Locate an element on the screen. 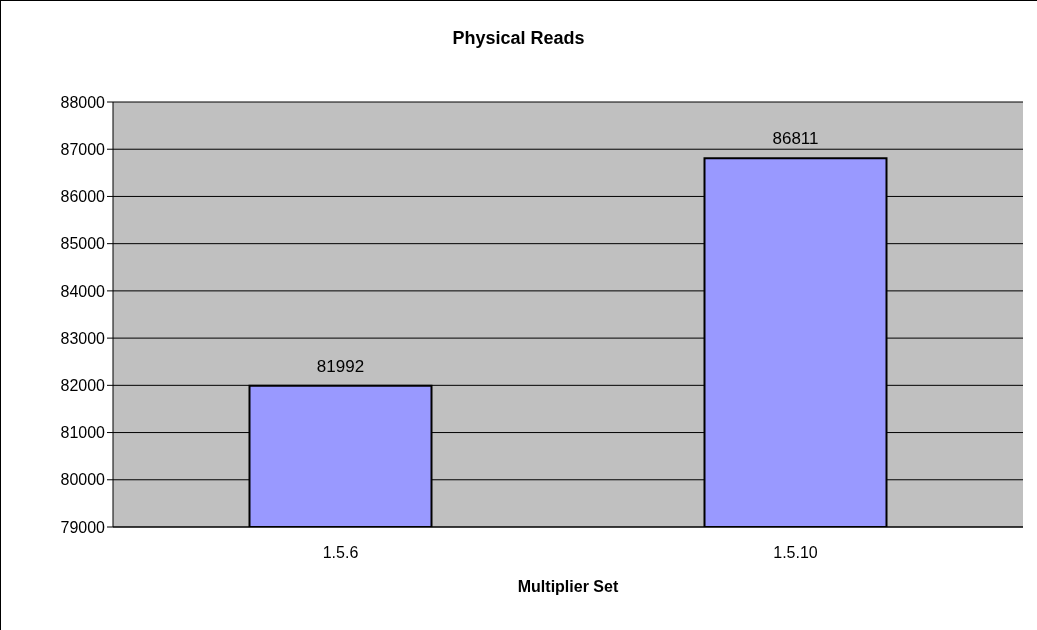 The image size is (1037, 630). y-tick-label: 84000 is located at coordinates (83, 291).